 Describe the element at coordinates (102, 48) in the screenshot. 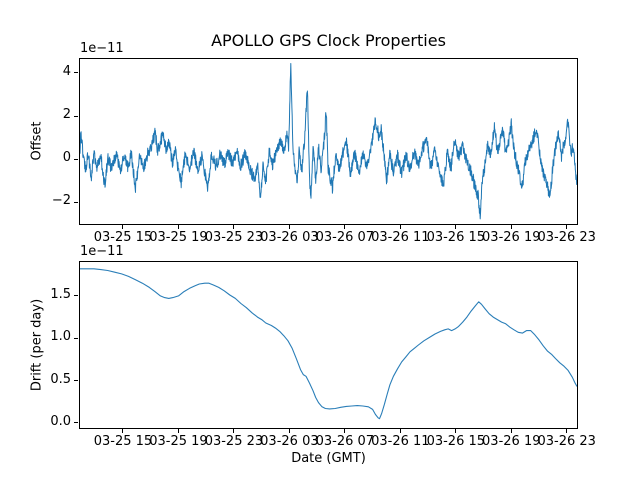

I see `offset-scale-label: 1e−11` at that location.